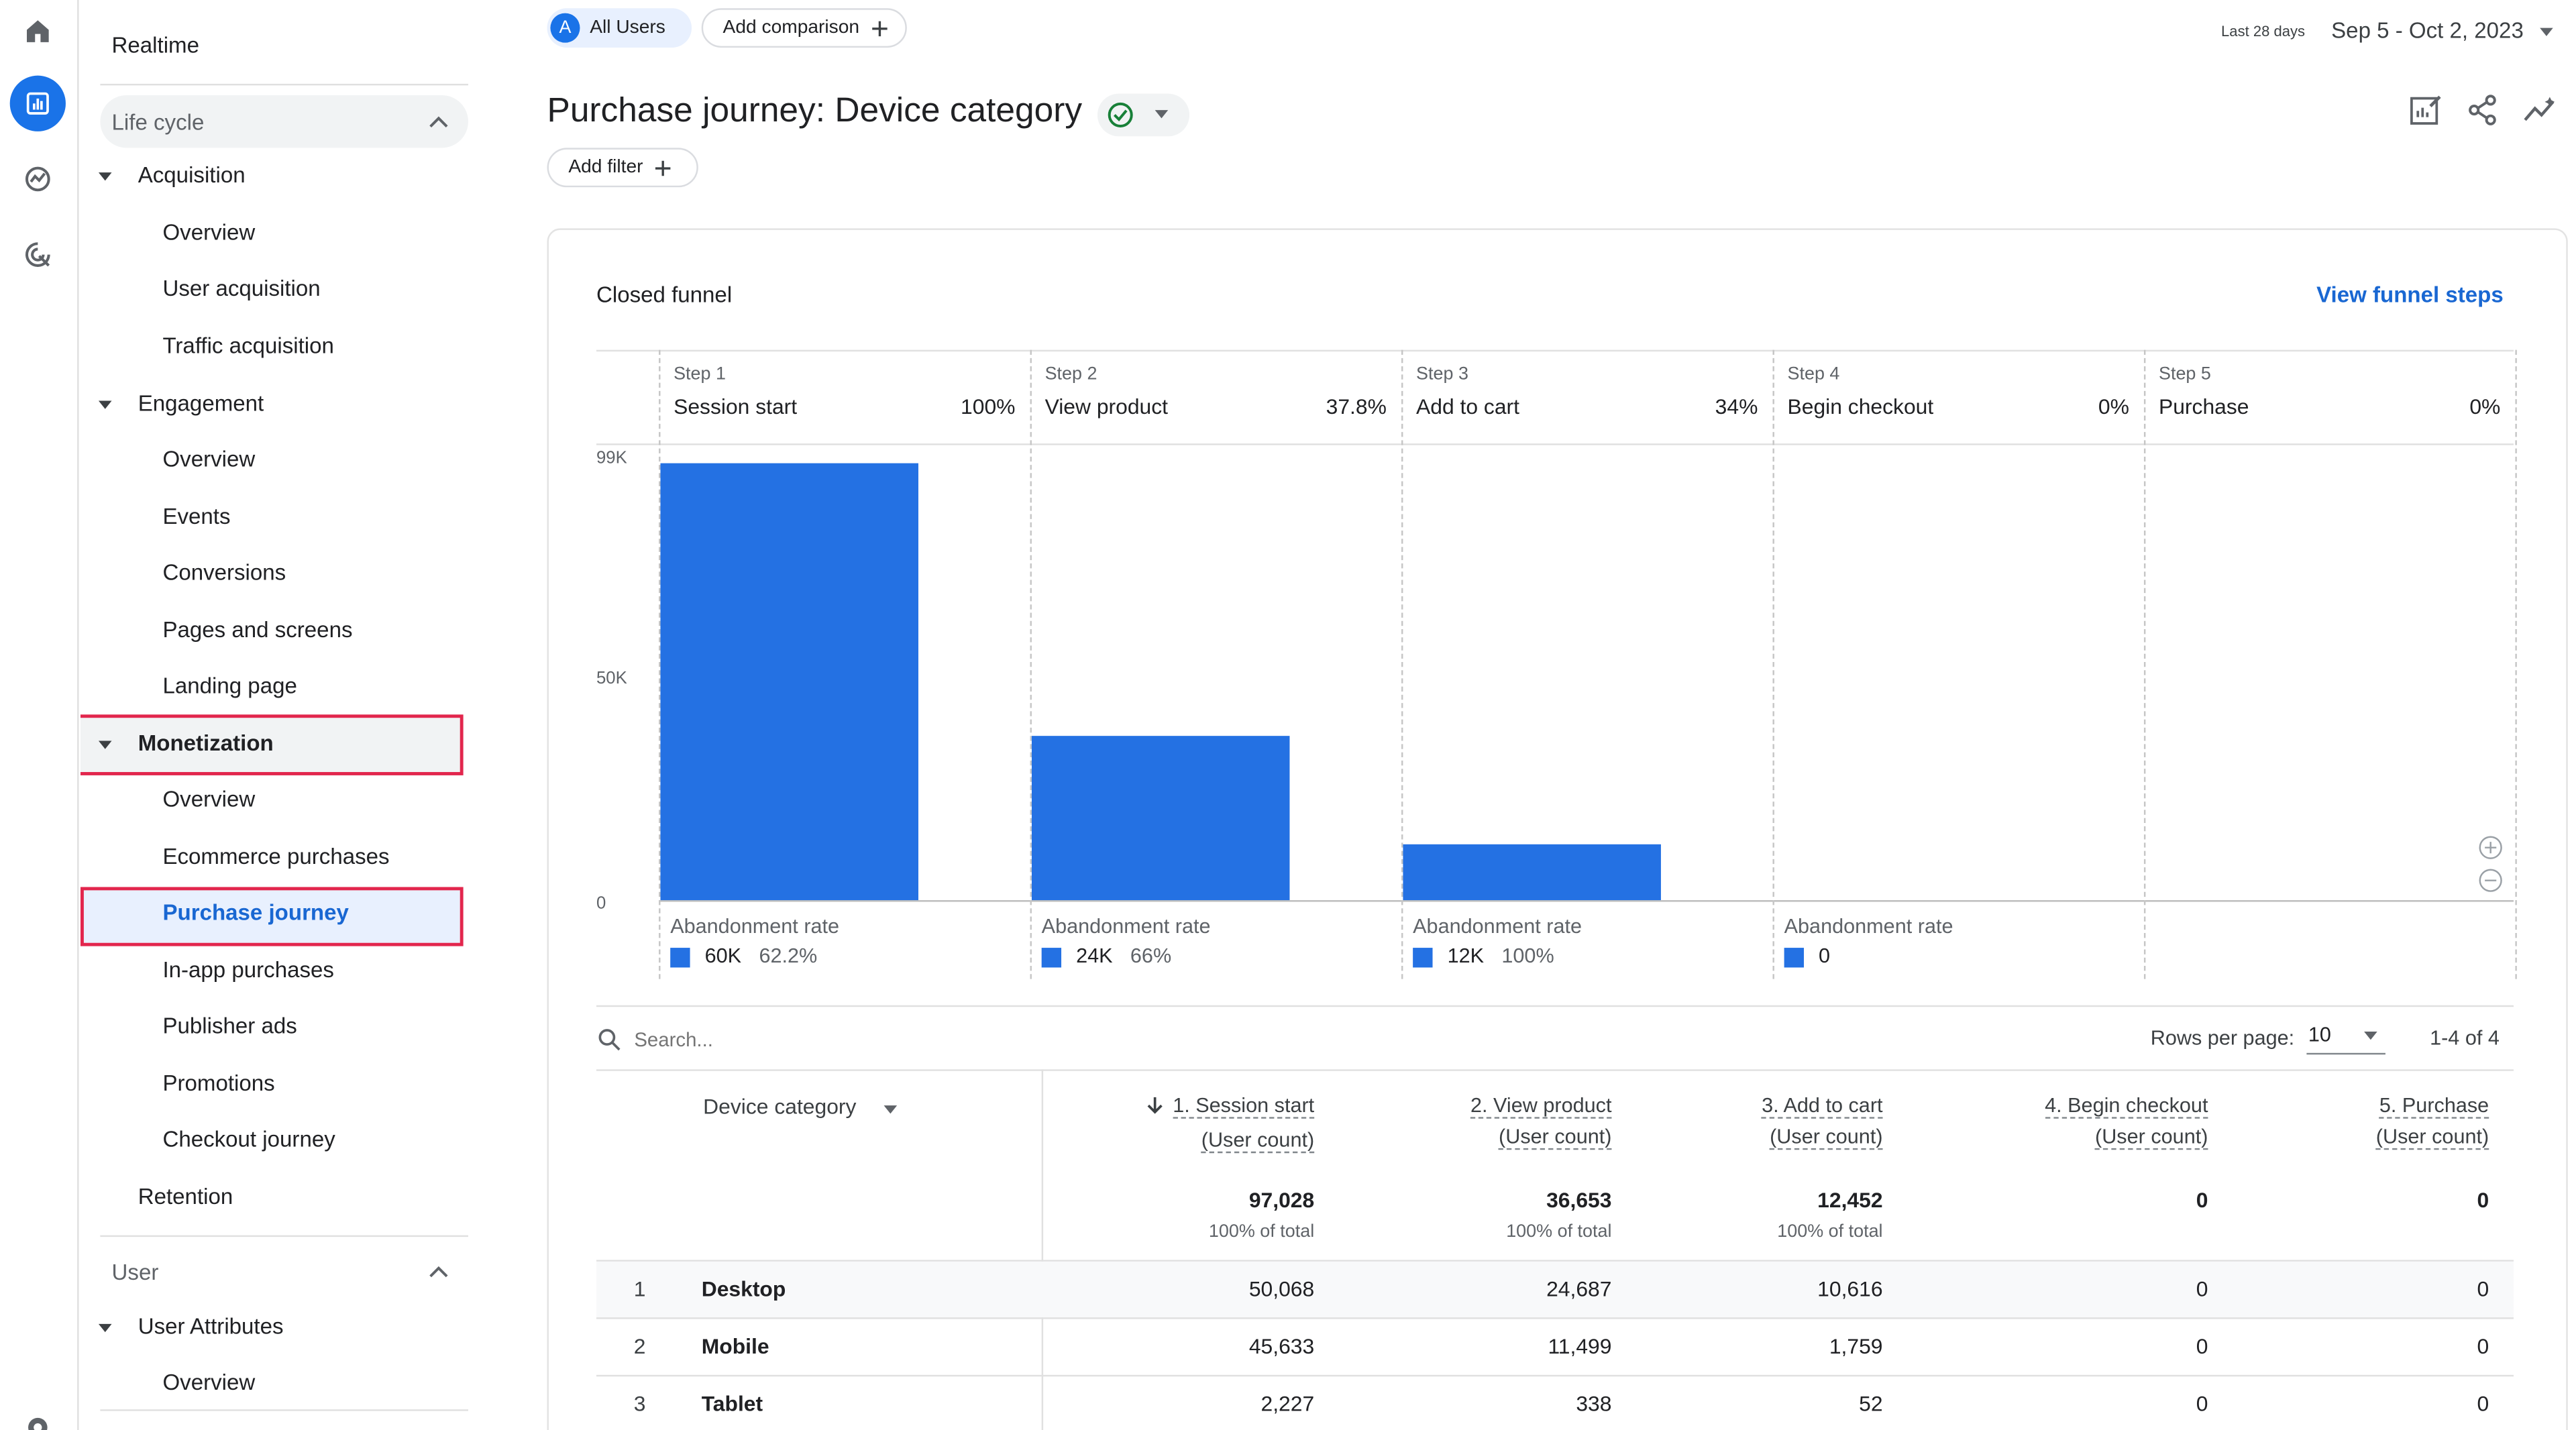 This screenshot has width=2576, height=1430. Describe the element at coordinates (1718, 1122) in the screenshot. I see `column-header: 3. Add to cart (User count)` at that location.